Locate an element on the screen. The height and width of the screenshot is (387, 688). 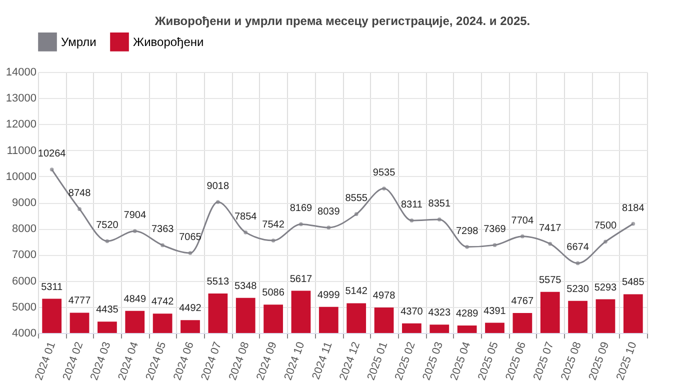
x-tick-label: 2024 08 is located at coordinates (239, 361).